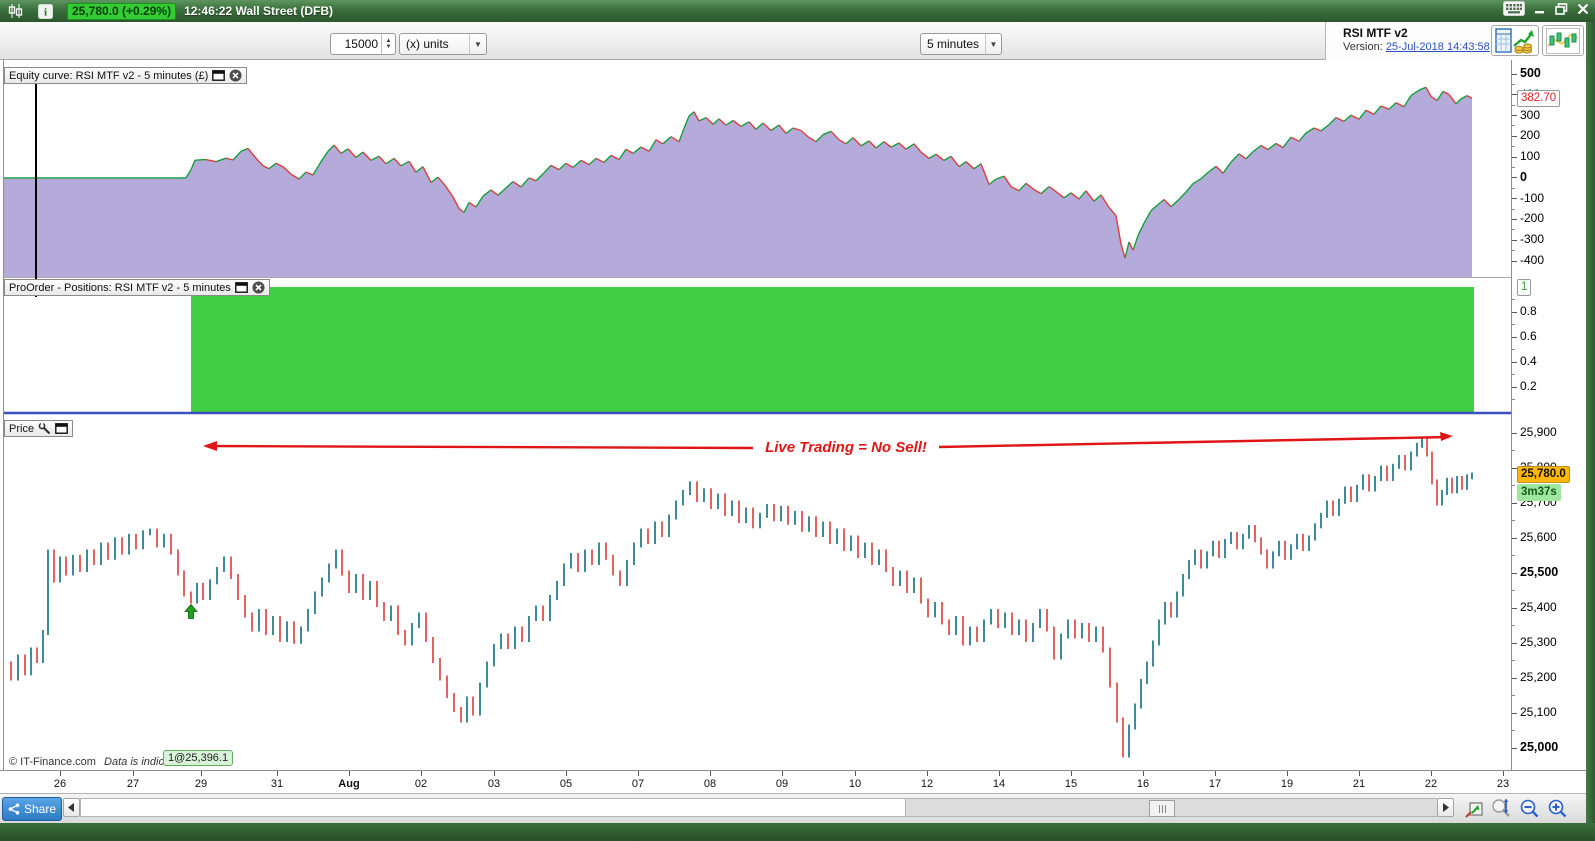 This screenshot has height=841, width=1595. I want to click on chevron-down-icon: ▼, so click(477, 44).